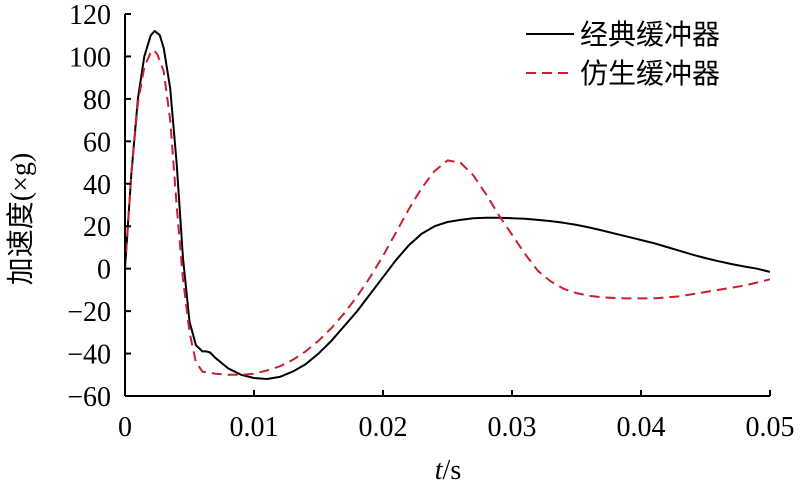  Describe the element at coordinates (90, 15) in the screenshot. I see `y-tick-label: 120` at that location.